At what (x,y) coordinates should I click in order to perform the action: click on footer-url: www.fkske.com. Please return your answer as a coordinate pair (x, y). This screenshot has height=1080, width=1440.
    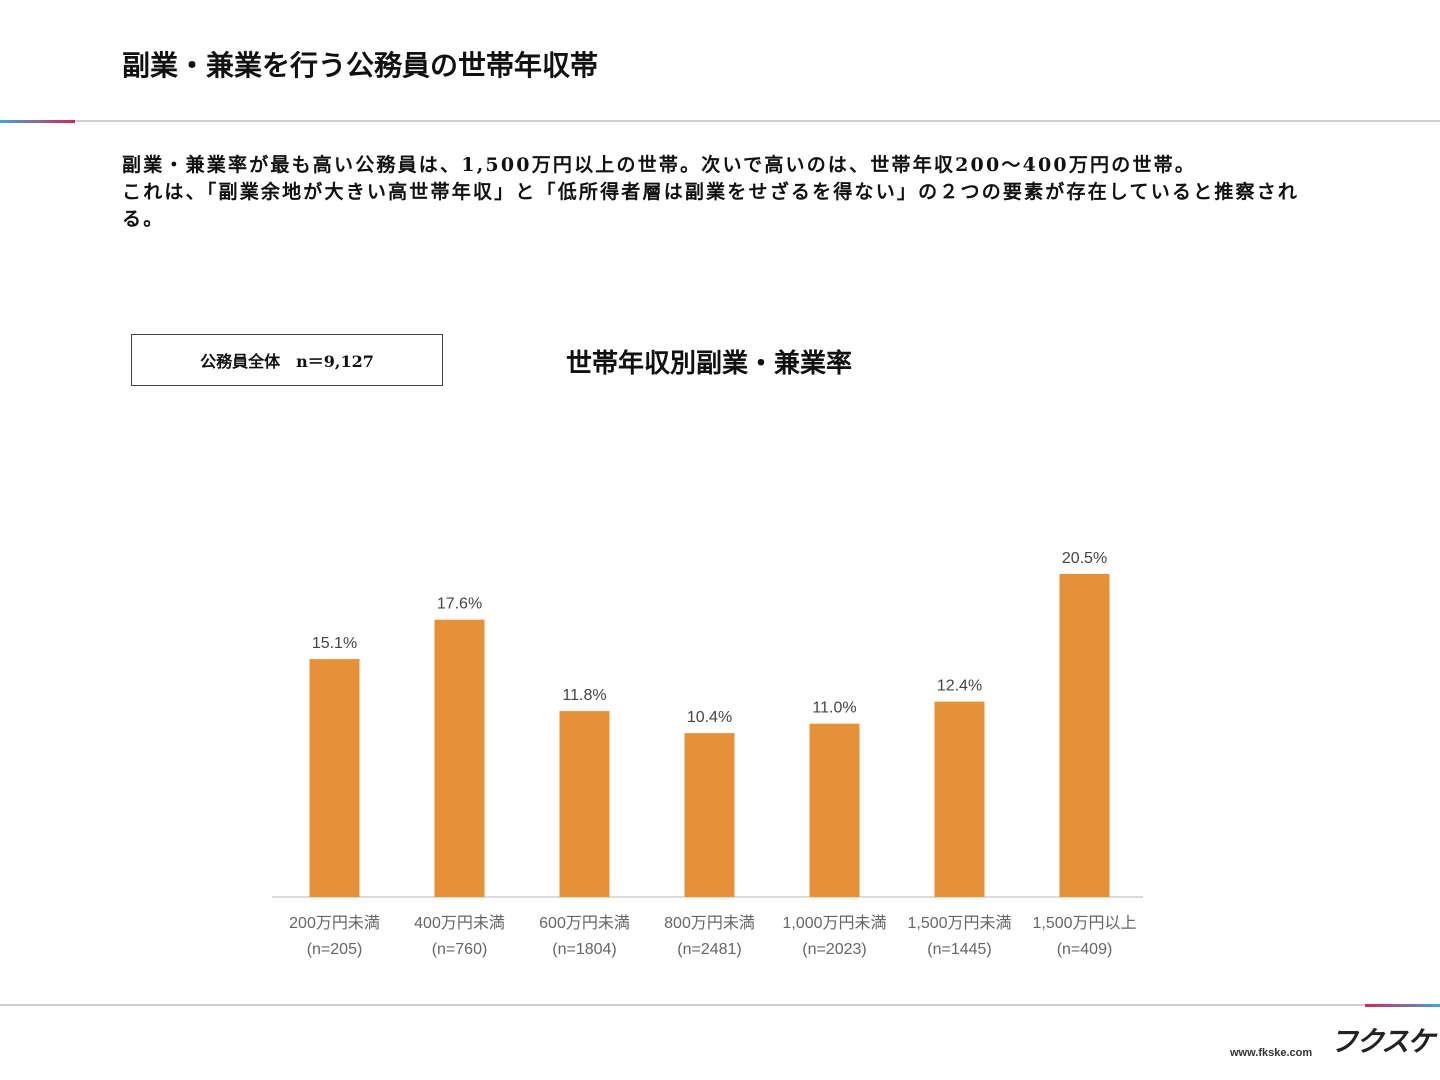
    Looking at the image, I should click on (1271, 1053).